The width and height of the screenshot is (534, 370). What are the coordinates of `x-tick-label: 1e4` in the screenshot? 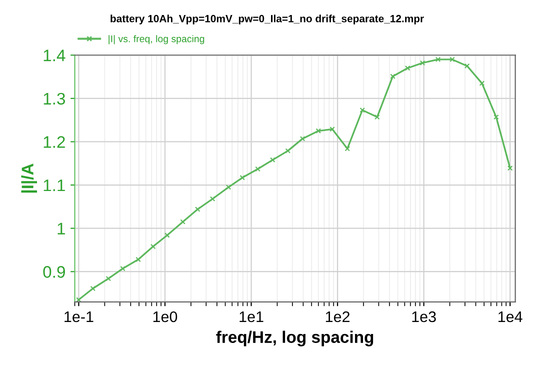 It's located at (510, 317).